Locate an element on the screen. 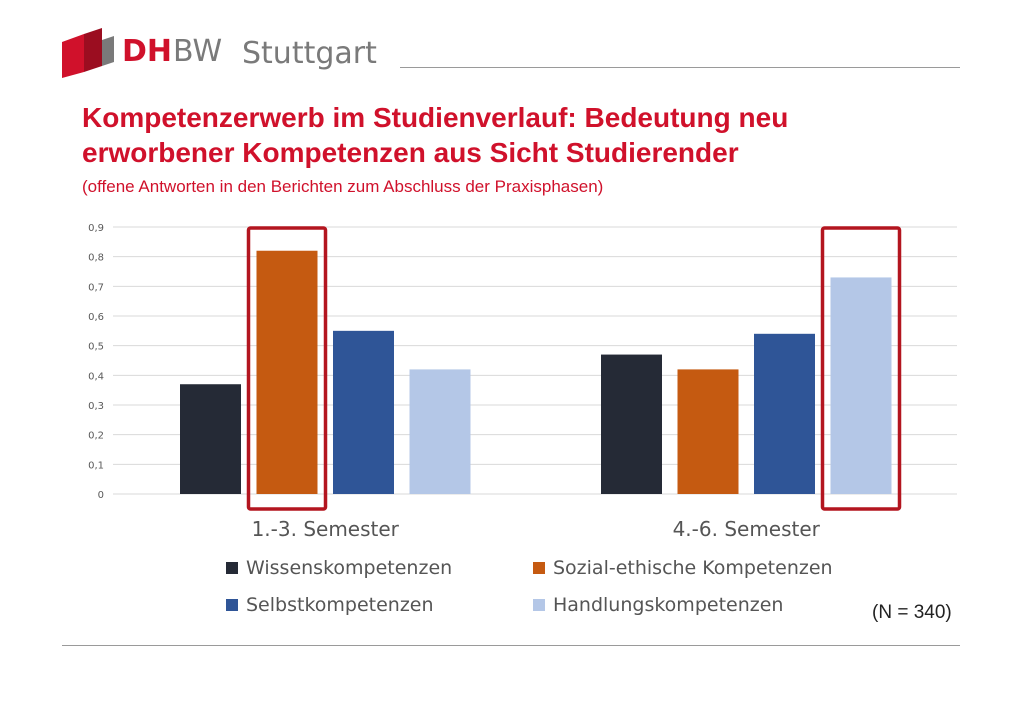 The width and height of the screenshot is (1024, 709). dhbw-logo: DH BW Stuttgart is located at coordinates (222, 54).